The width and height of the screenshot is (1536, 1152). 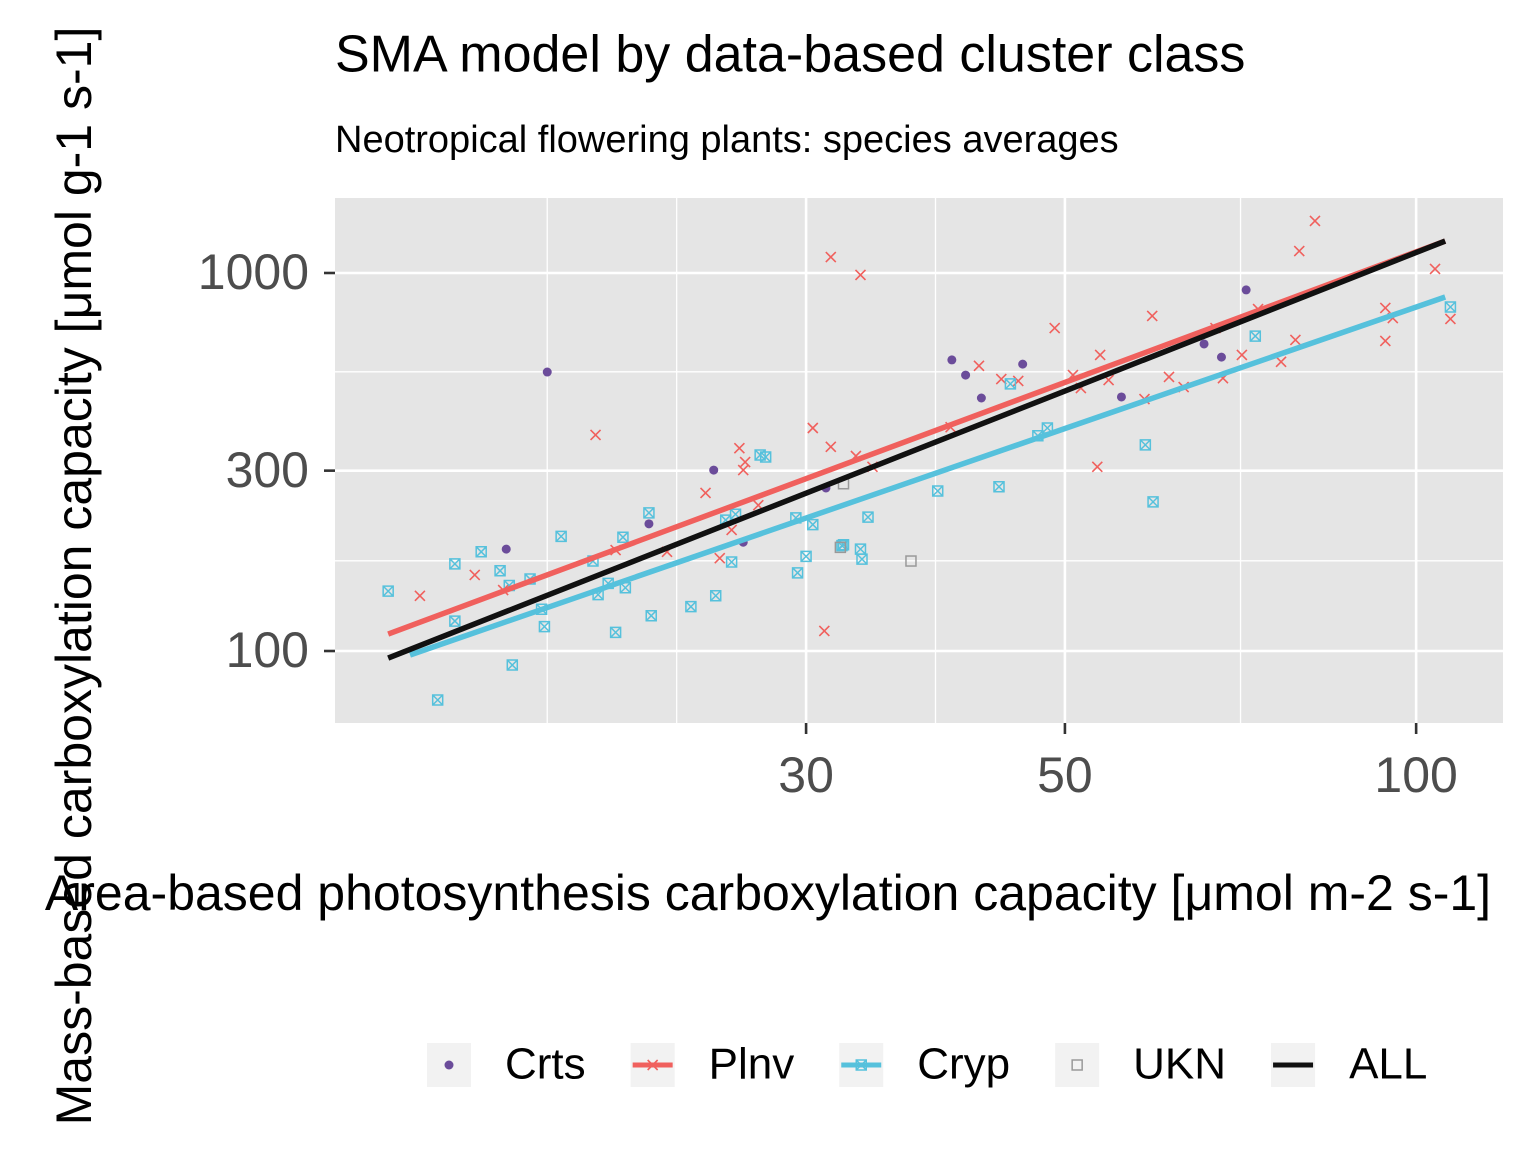 I want to click on legend-label: UKN, so click(x=1179, y=1064).